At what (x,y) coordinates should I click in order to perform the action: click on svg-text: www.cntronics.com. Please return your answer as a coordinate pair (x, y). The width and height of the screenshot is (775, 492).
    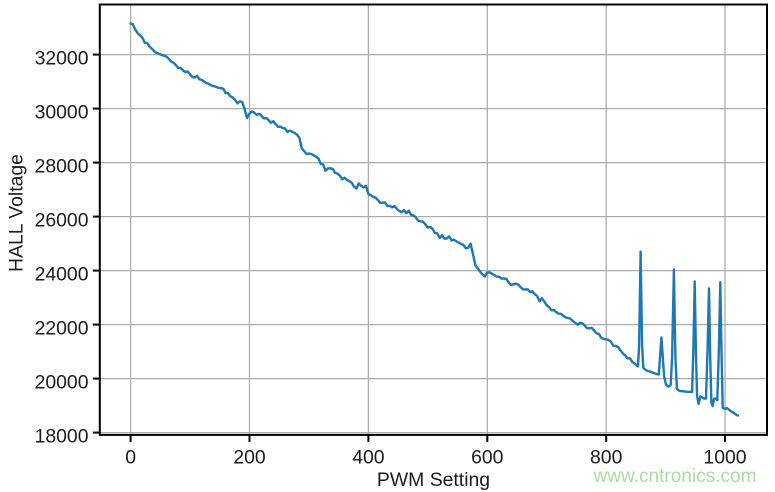
    Looking at the image, I should click on (675, 476).